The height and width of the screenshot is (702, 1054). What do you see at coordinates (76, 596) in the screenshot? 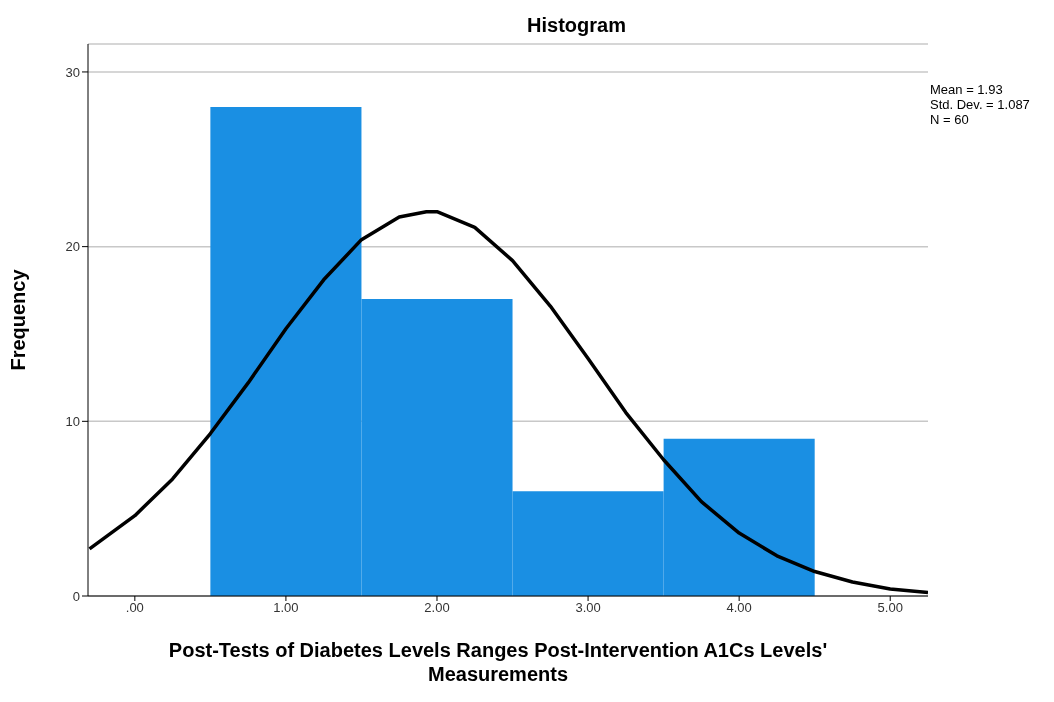
I see `y-tick-label: 0` at bounding box center [76, 596].